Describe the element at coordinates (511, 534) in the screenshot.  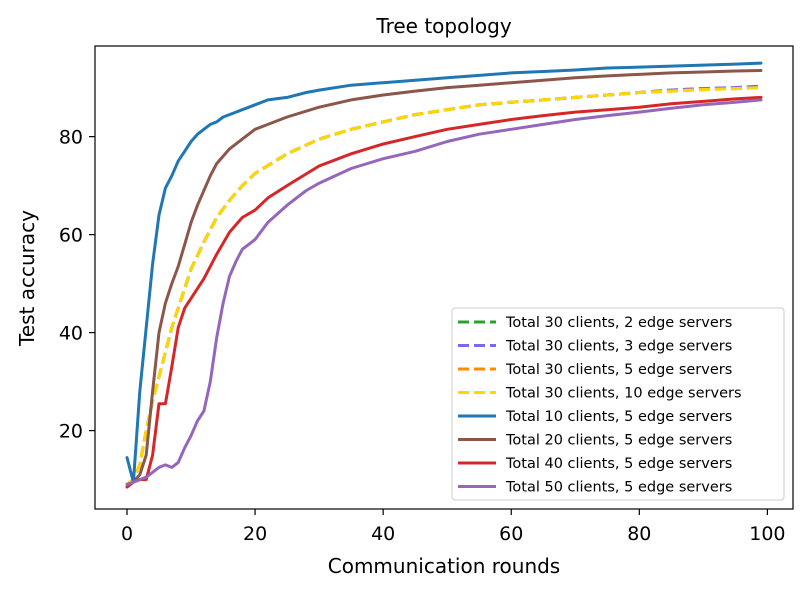
I see `x-tick-label: 60` at that location.